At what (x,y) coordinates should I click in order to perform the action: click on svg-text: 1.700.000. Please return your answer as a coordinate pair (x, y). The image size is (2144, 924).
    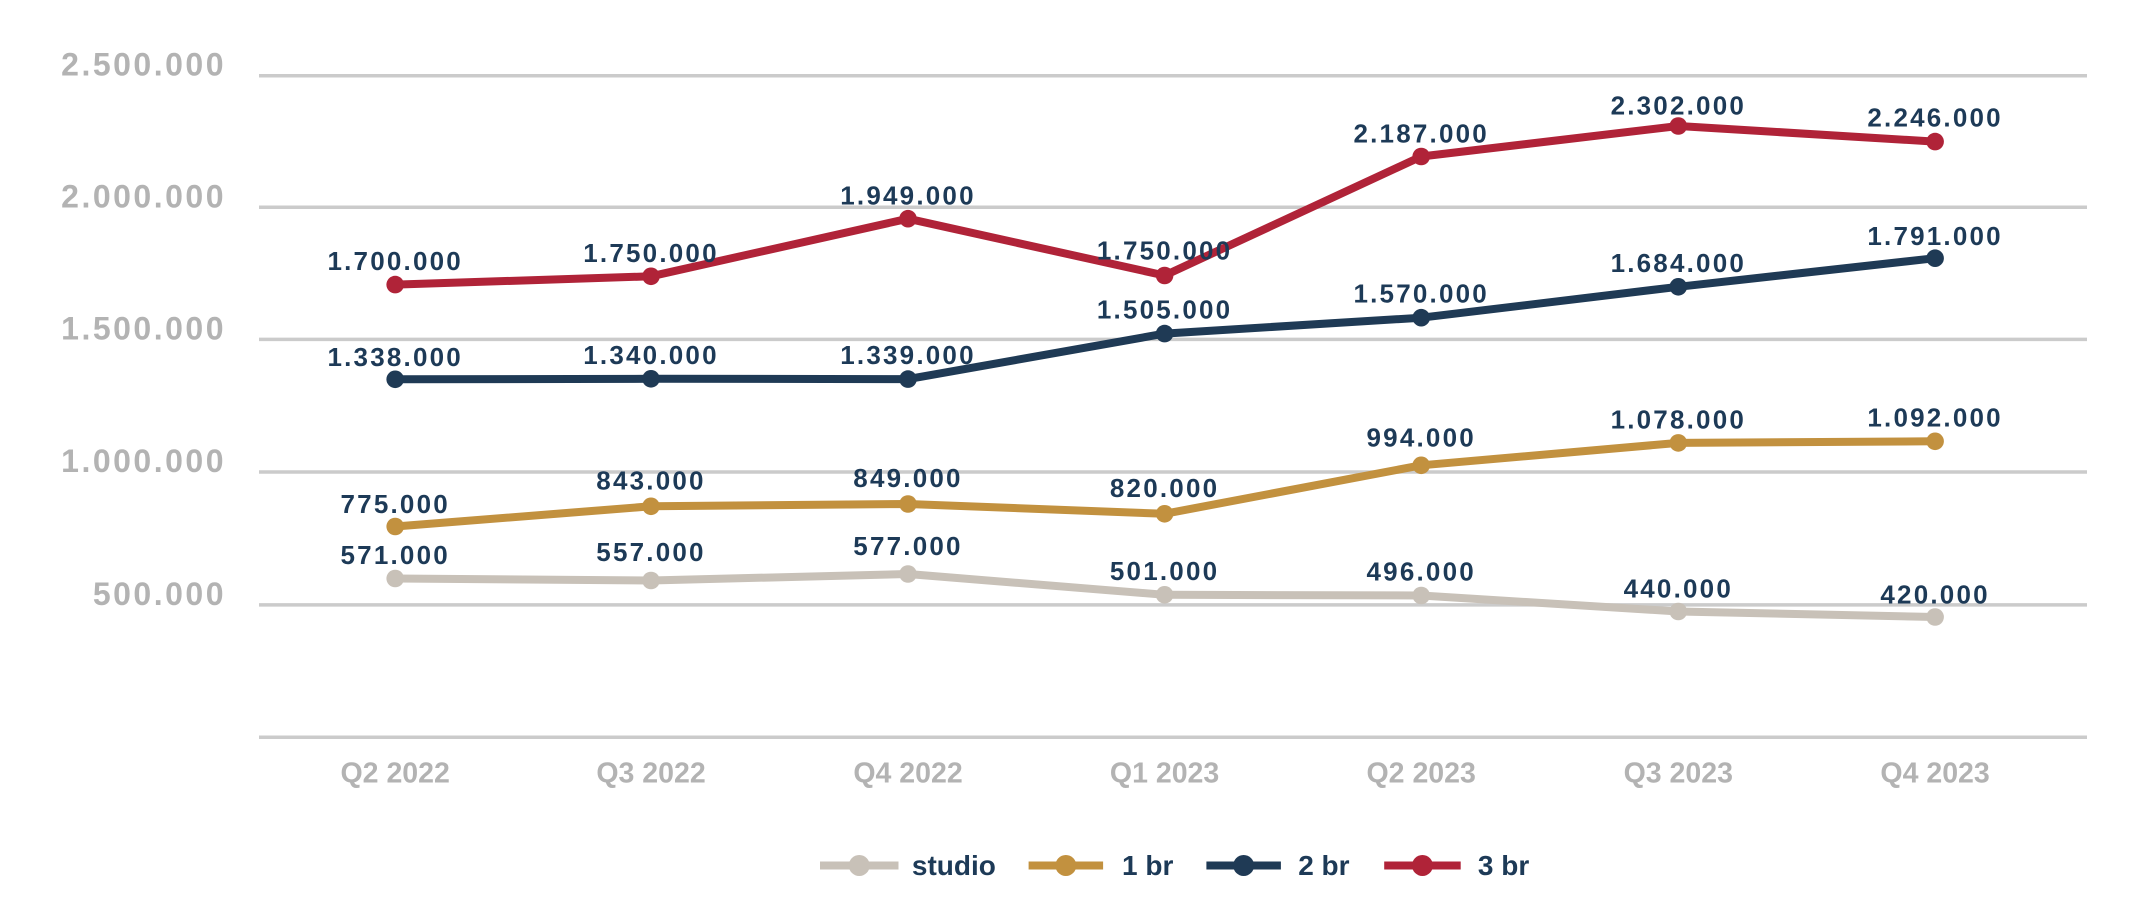
    Looking at the image, I should click on (394, 261).